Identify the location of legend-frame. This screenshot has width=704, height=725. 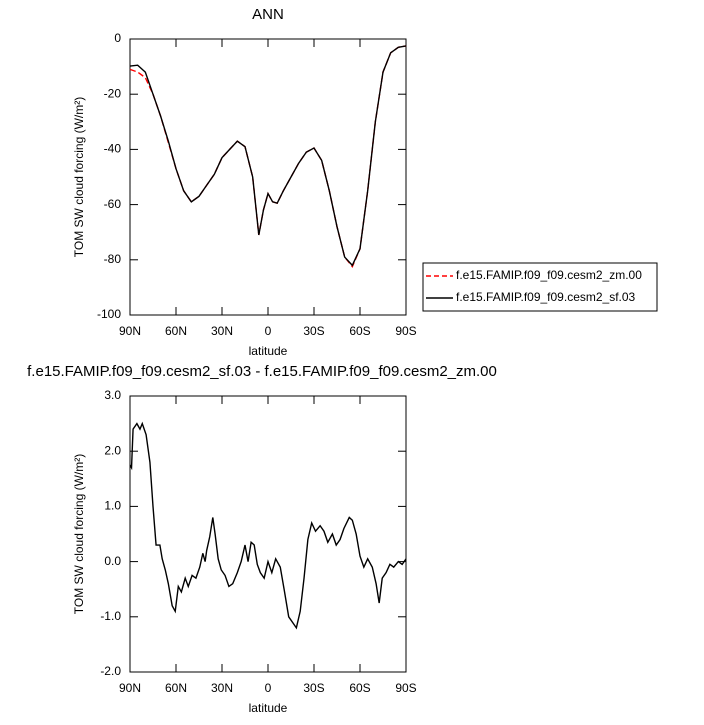
(540, 287).